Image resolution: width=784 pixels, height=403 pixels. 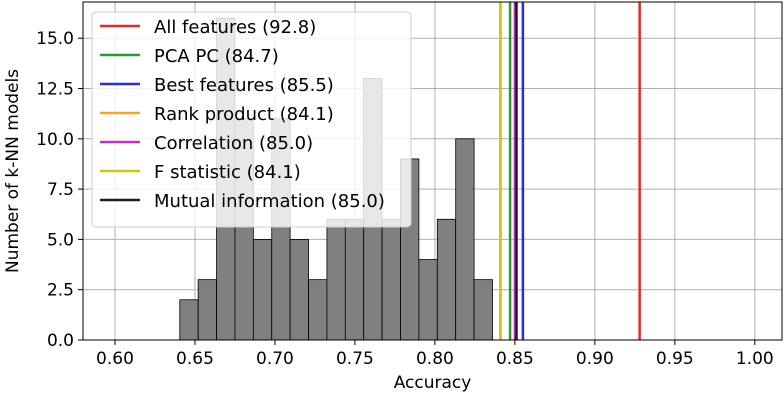 I want to click on legend-label: PCA PC (84.7), so click(x=216, y=56).